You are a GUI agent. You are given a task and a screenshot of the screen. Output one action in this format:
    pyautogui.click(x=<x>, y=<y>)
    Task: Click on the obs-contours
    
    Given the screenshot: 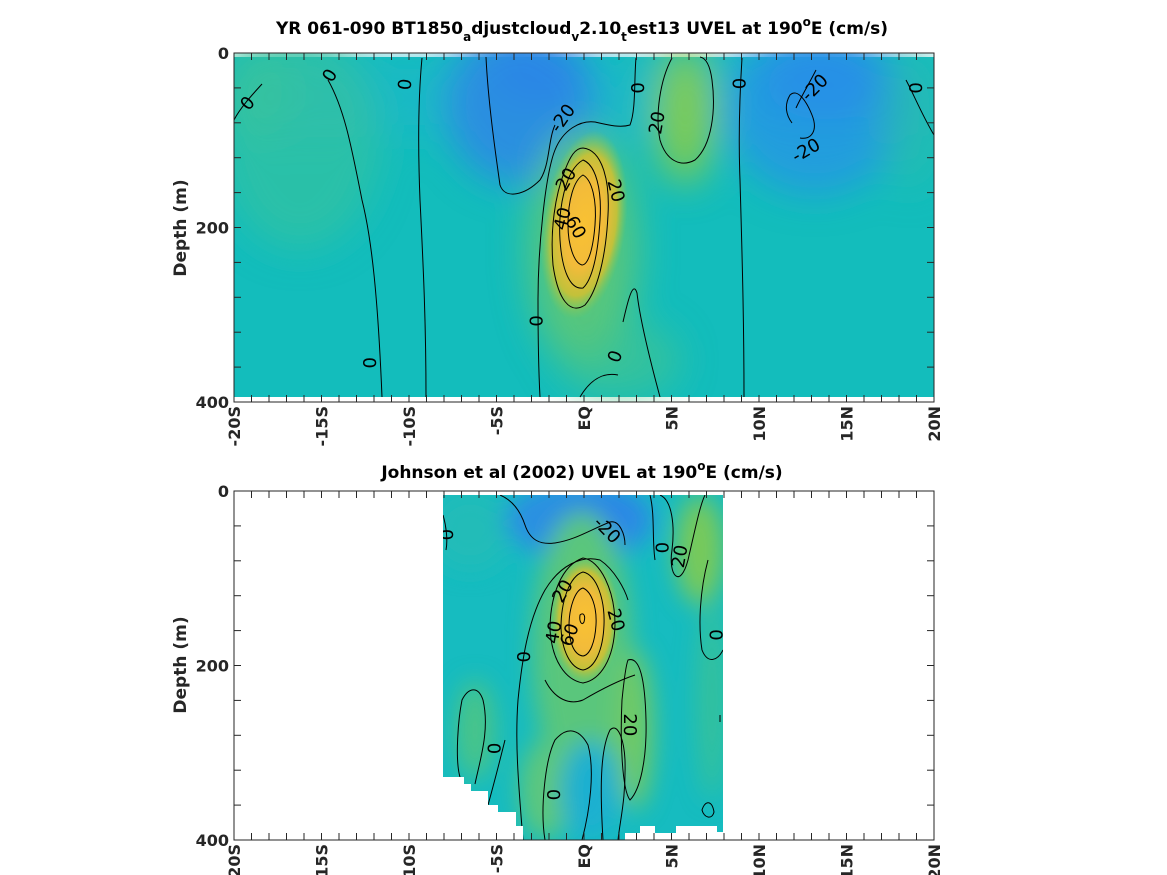 What is the action you would take?
    pyautogui.click(x=583, y=667)
    